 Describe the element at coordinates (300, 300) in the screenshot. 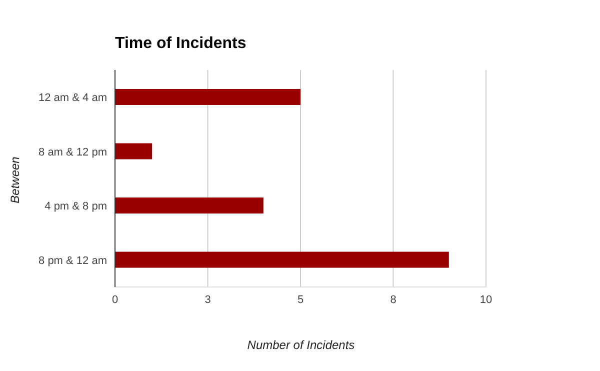

I see `x-tick-label: 5` at that location.